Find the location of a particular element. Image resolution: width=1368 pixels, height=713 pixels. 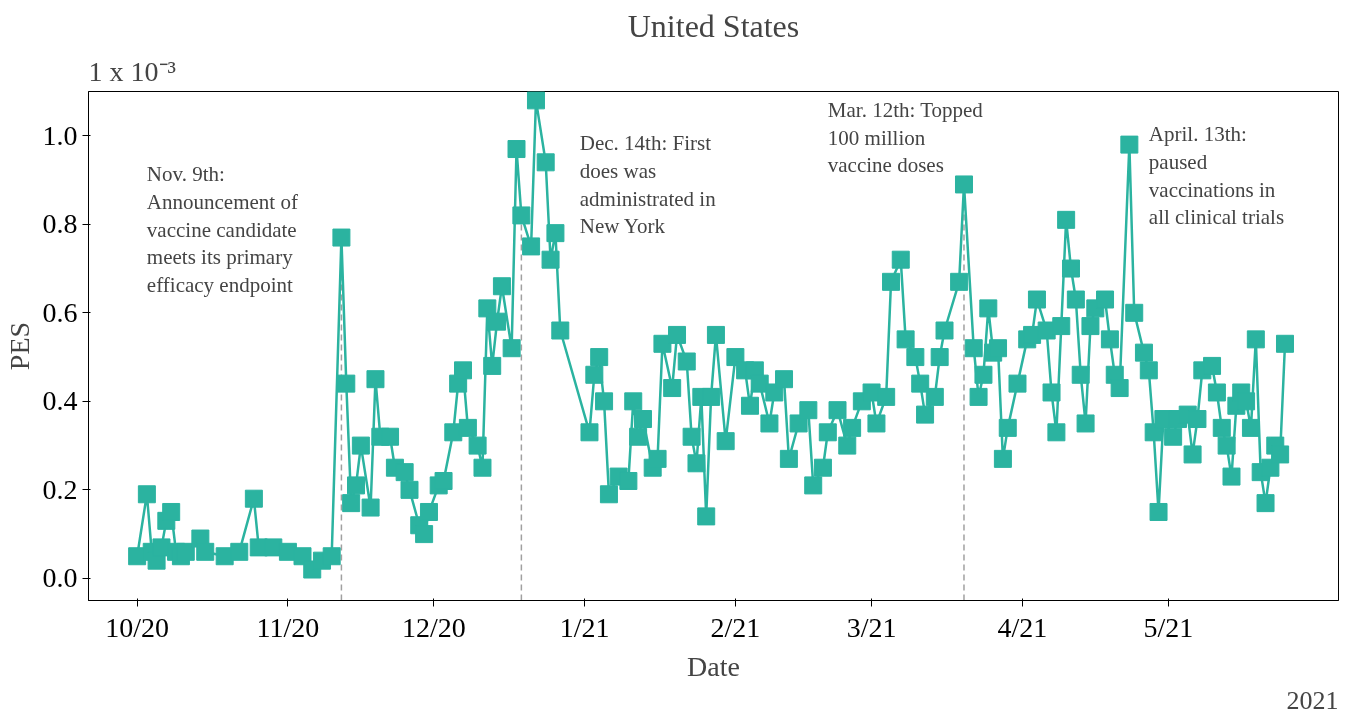

chart-title: United States is located at coordinates (713, 25).